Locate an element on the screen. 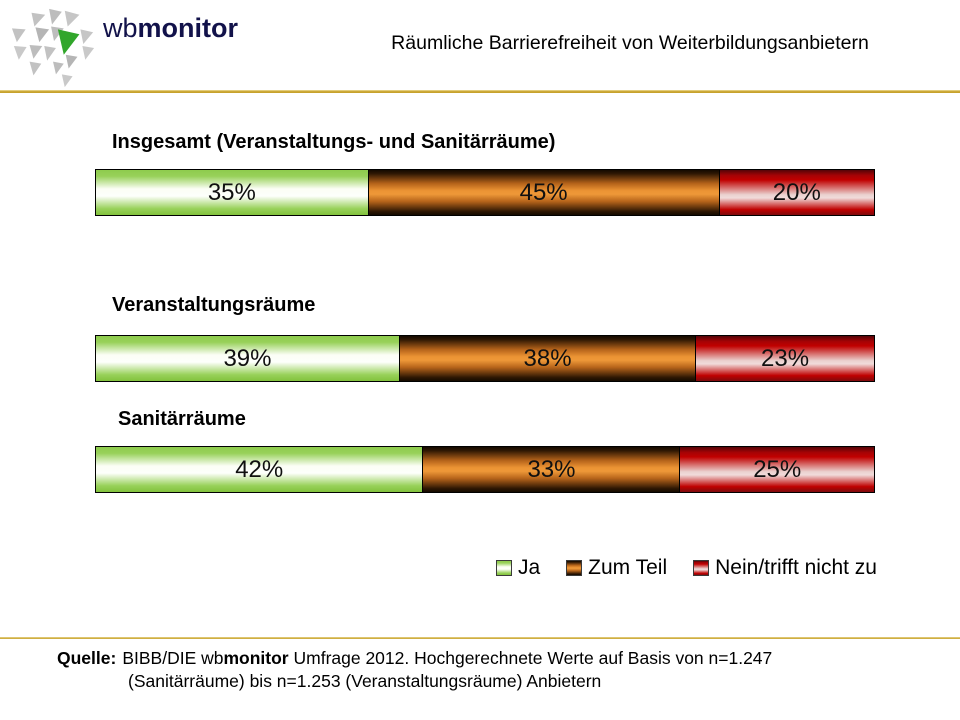 This screenshot has width=960, height=720. bar-segment-nein: 23% is located at coordinates (785, 358).